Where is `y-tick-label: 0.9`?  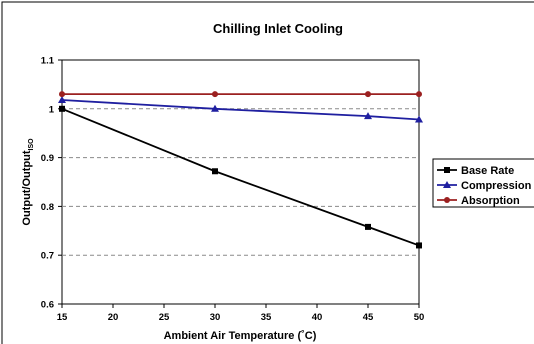 y-tick-label: 0.9 is located at coordinates (47, 158).